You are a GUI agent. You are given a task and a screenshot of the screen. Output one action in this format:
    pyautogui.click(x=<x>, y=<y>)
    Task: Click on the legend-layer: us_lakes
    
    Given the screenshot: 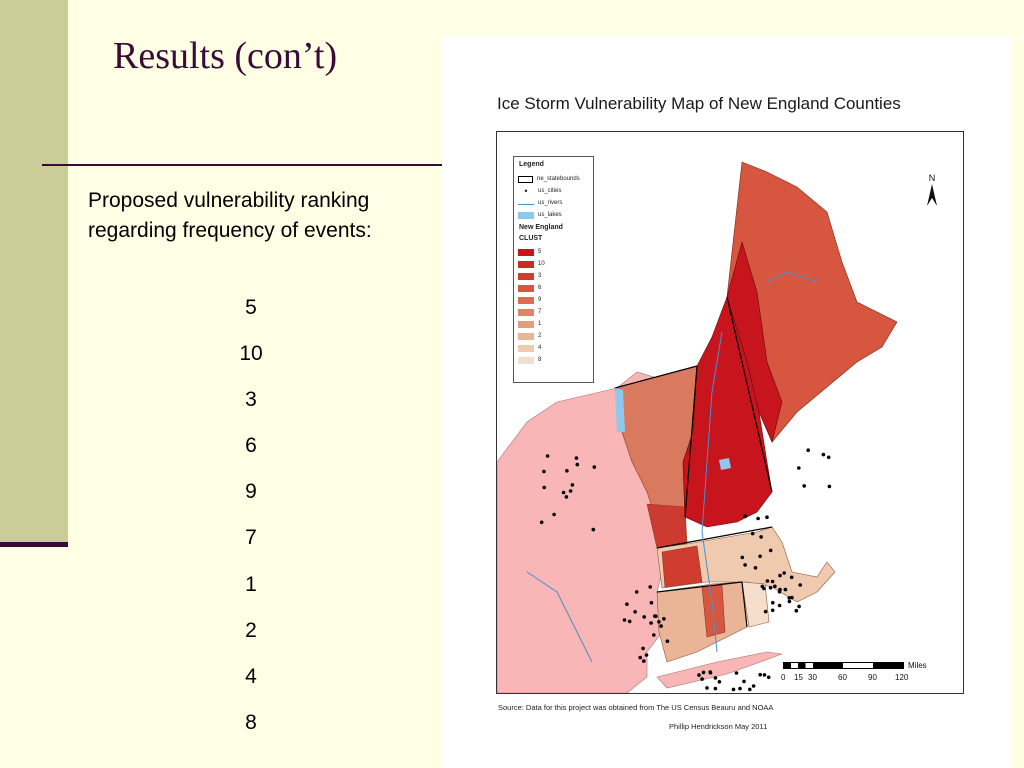 What is the action you would take?
    pyautogui.click(x=540, y=215)
    